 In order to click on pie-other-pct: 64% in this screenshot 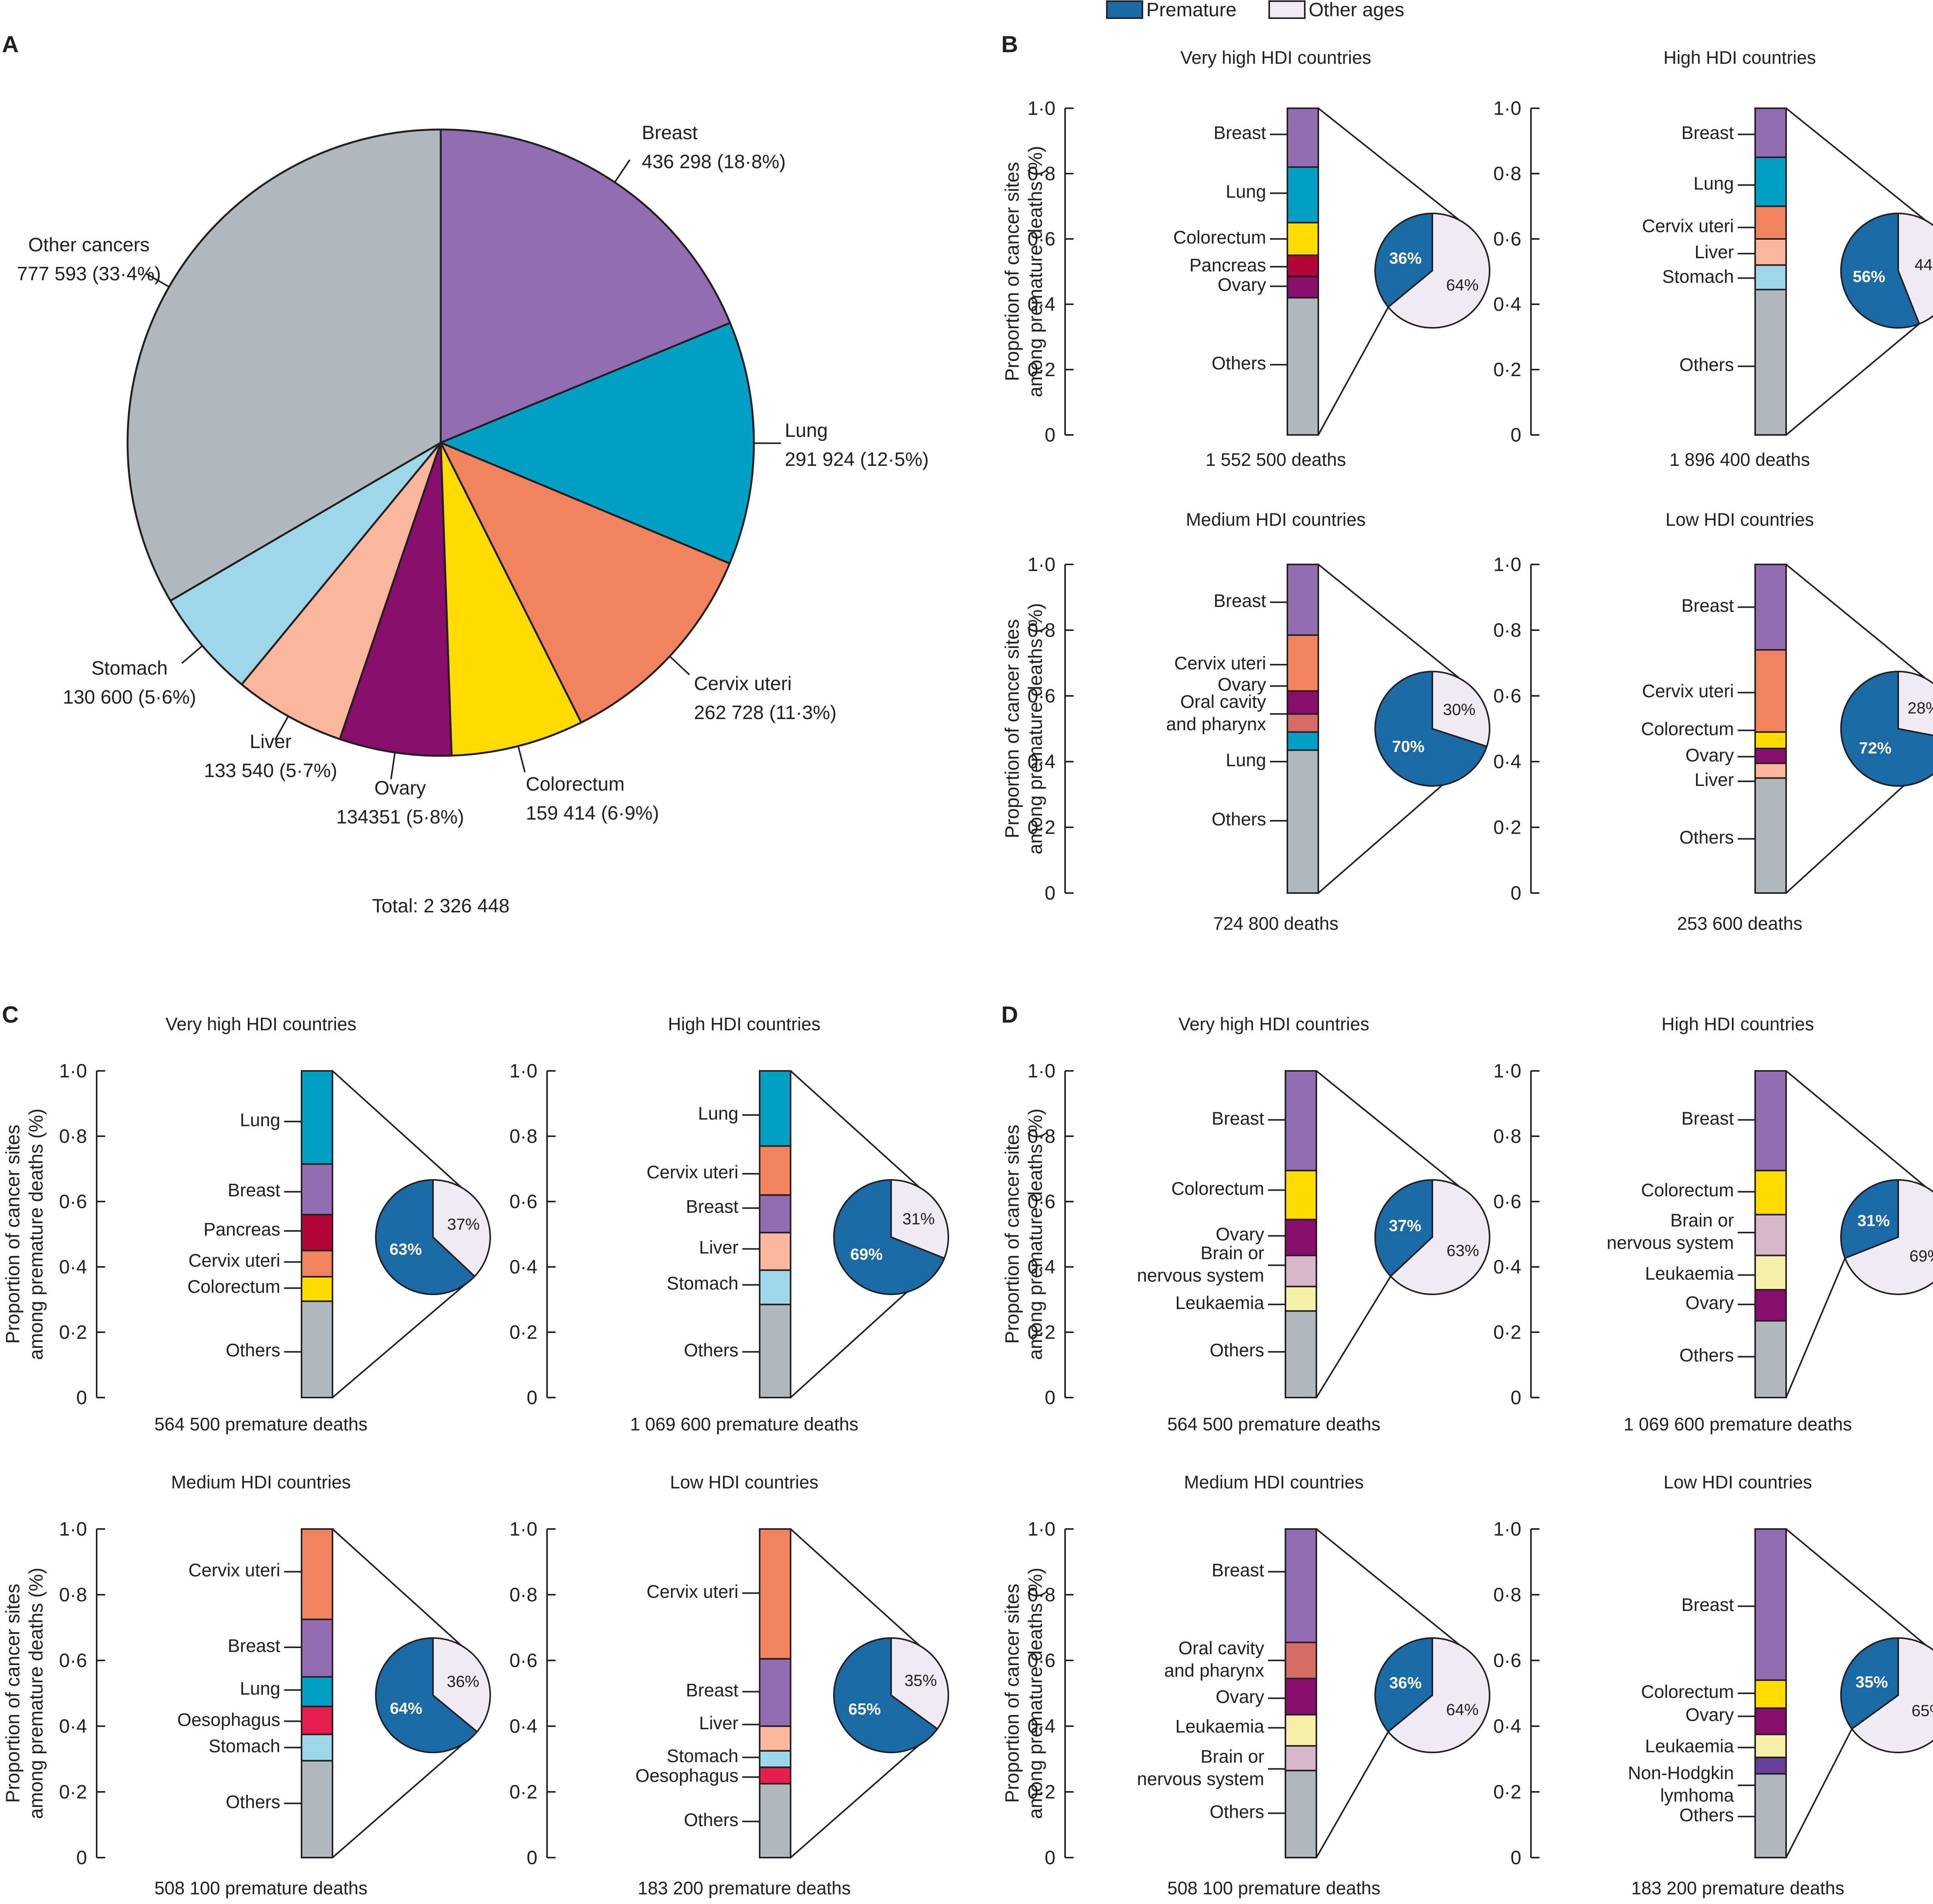, I will do `click(1462, 285)`.